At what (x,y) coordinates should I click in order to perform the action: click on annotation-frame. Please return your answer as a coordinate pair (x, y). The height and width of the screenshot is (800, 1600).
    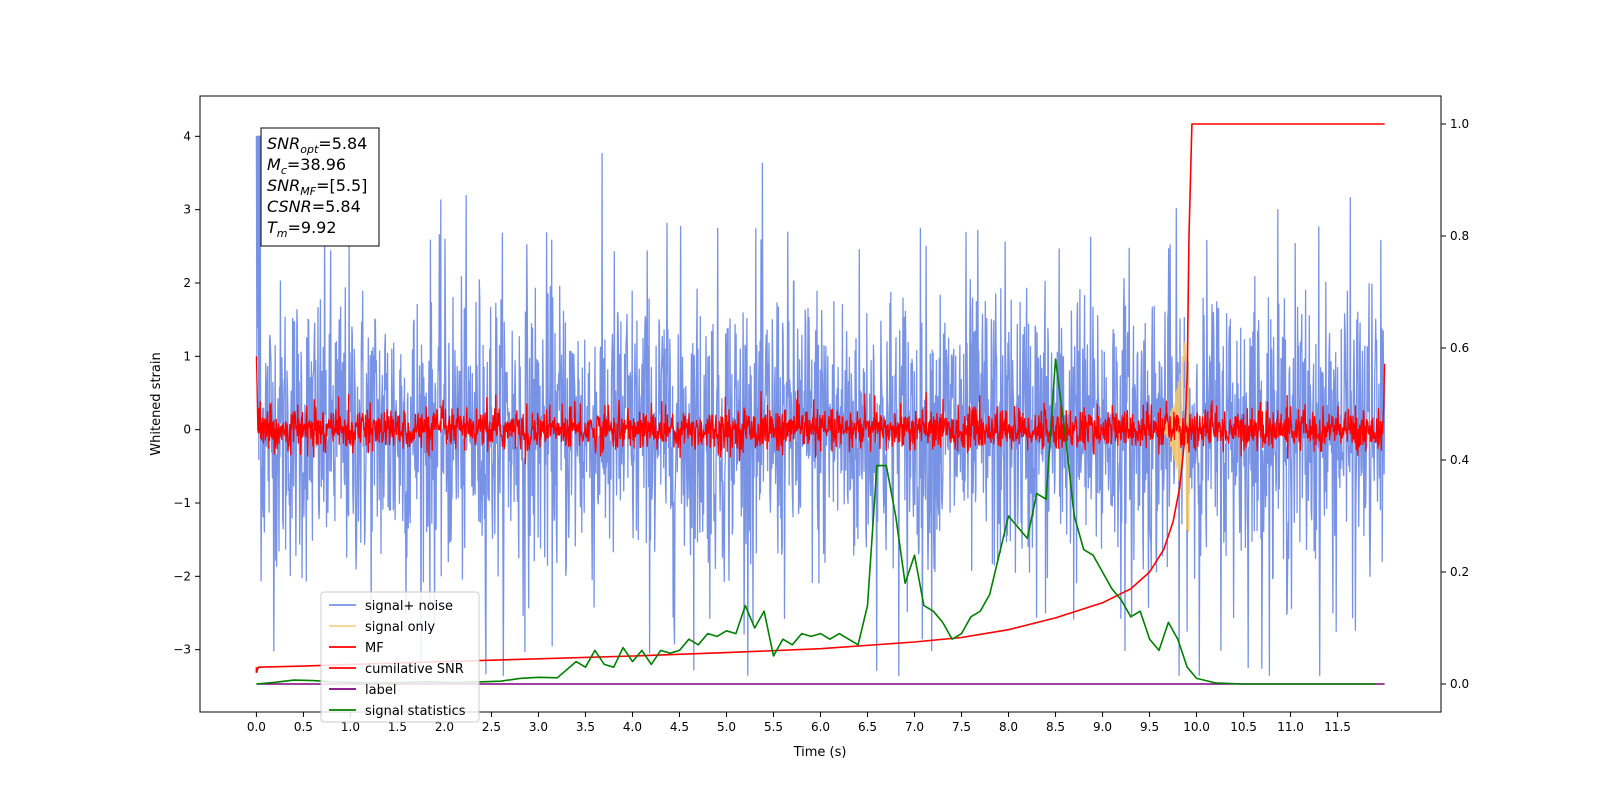
    Looking at the image, I should click on (320, 187).